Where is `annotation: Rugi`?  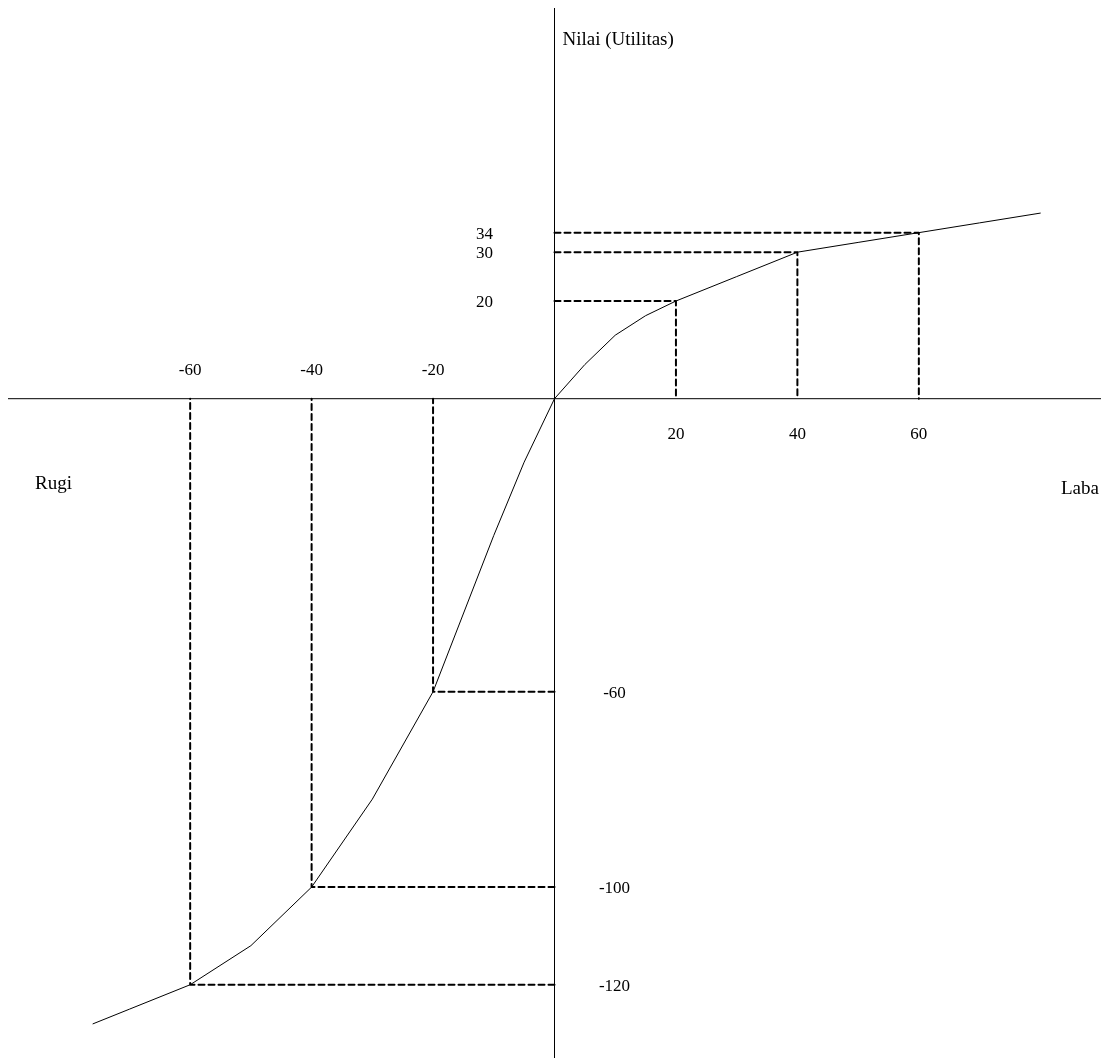 annotation: Rugi is located at coordinates (53, 482).